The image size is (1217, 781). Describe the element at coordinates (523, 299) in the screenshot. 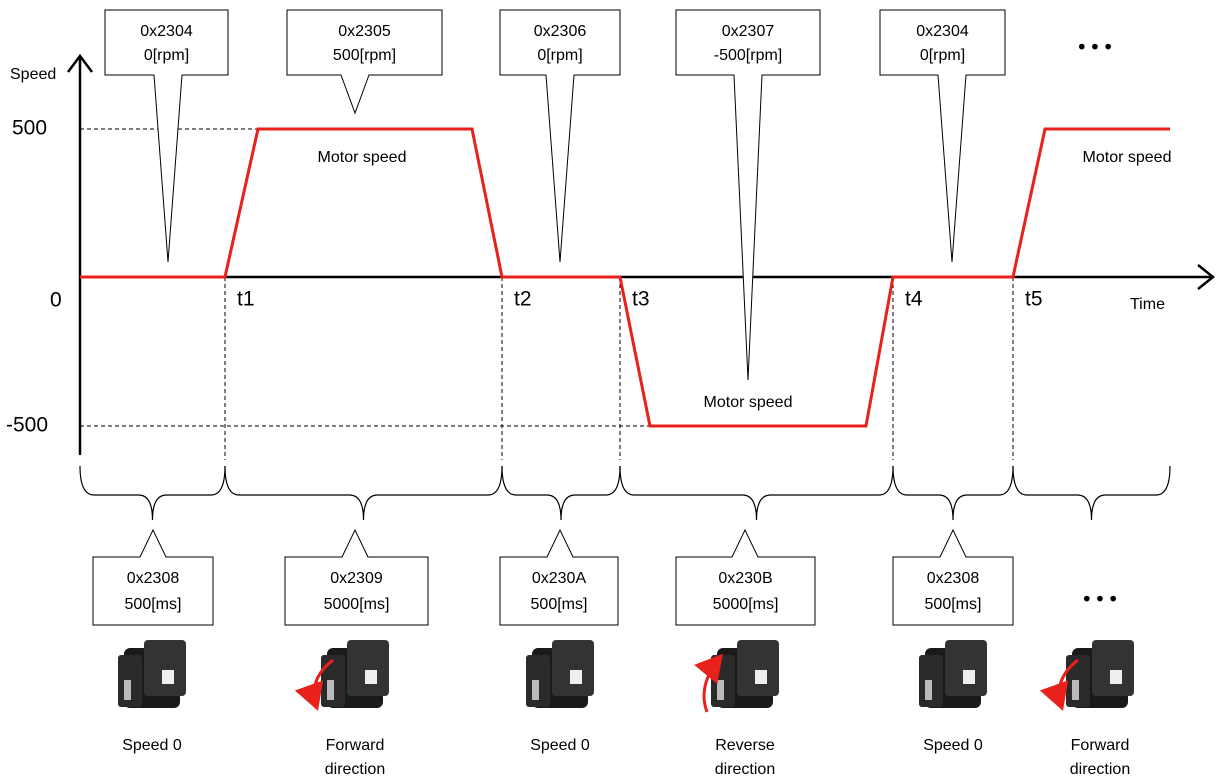

I see `time-tick-label: t2` at that location.